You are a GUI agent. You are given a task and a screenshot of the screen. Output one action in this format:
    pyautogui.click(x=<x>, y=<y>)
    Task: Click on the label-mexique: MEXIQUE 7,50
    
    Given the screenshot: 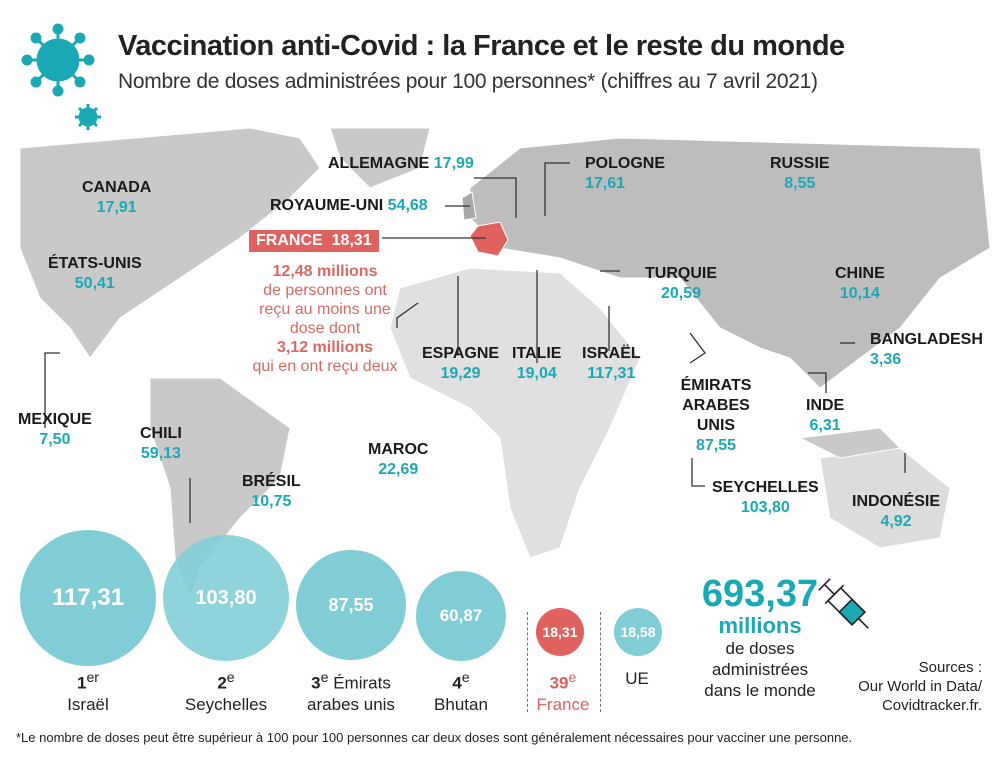 What is the action you would take?
    pyautogui.click(x=55, y=429)
    